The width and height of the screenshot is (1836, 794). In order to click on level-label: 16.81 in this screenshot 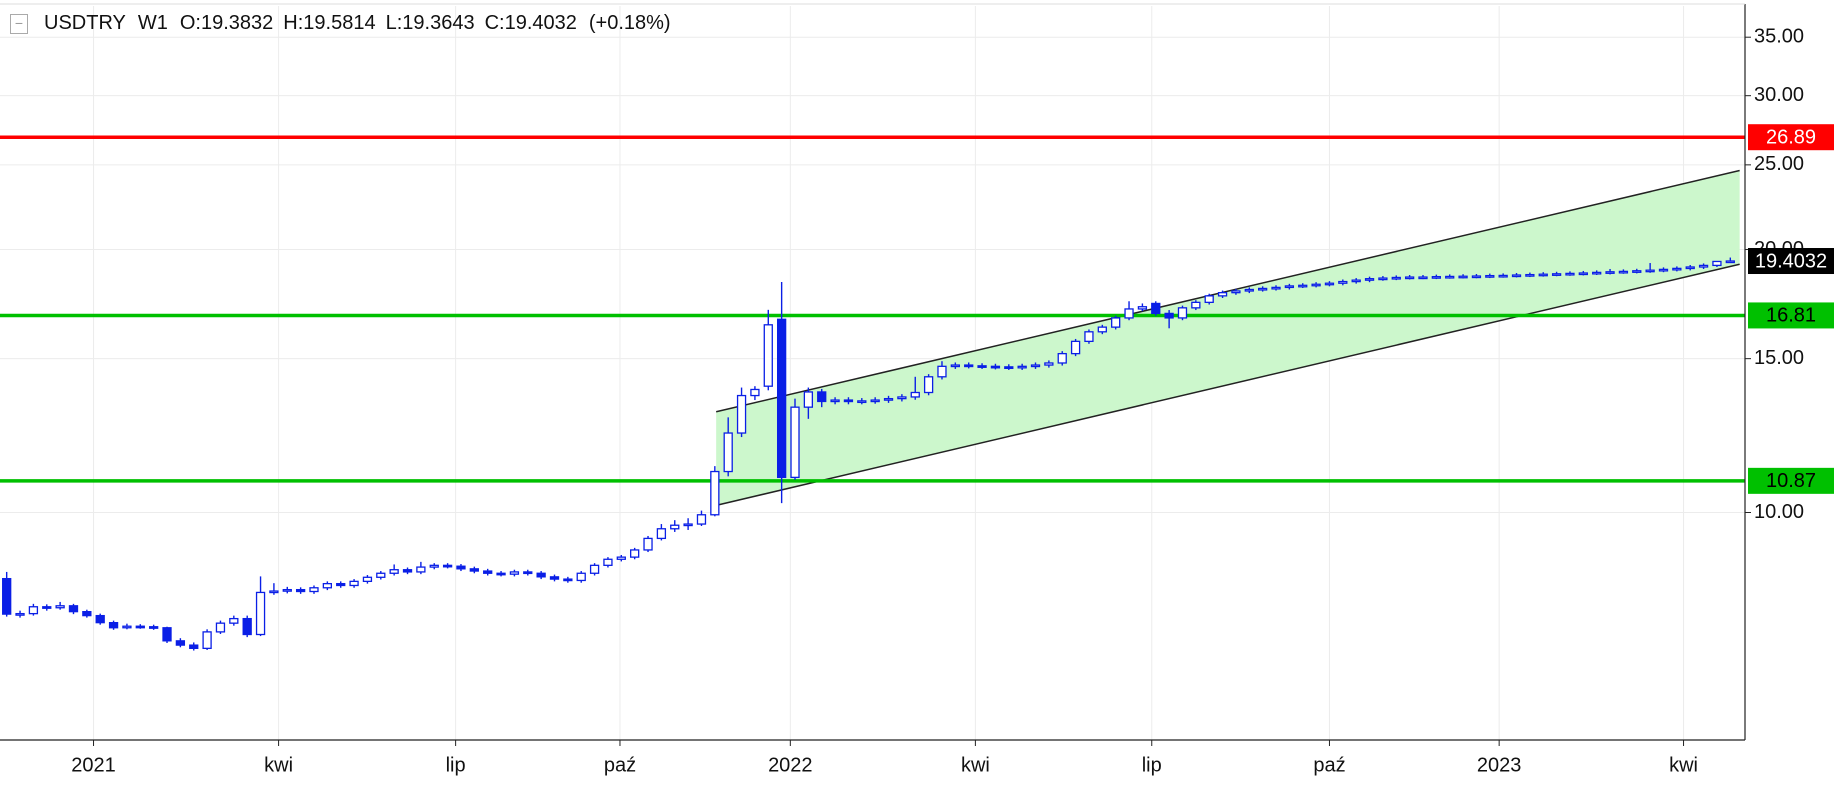, I will do `click(1791, 316)`.